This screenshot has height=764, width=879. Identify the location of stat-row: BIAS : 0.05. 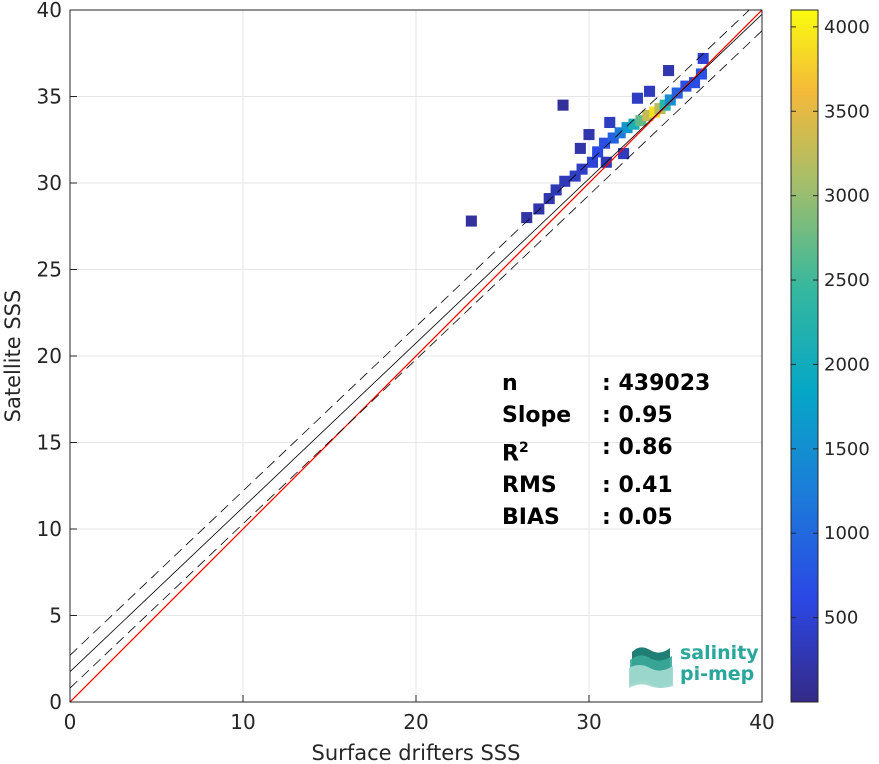
(606, 518).